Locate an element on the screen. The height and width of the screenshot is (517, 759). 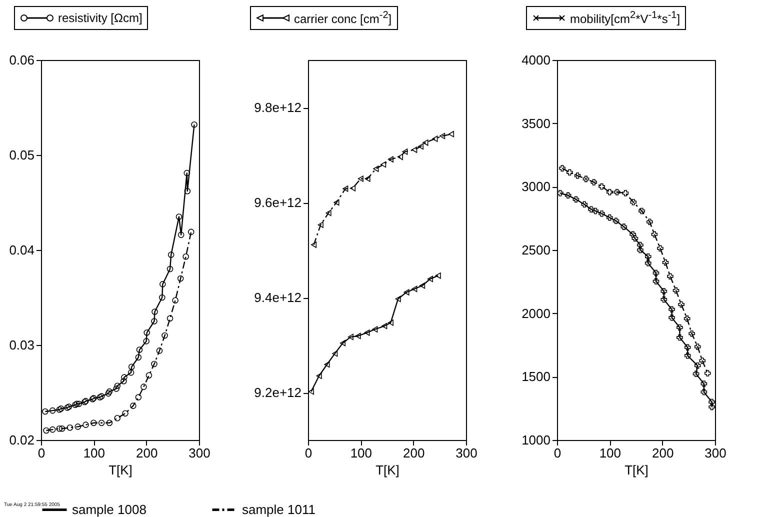
y-tick-label: 1000 is located at coordinates (536, 440).